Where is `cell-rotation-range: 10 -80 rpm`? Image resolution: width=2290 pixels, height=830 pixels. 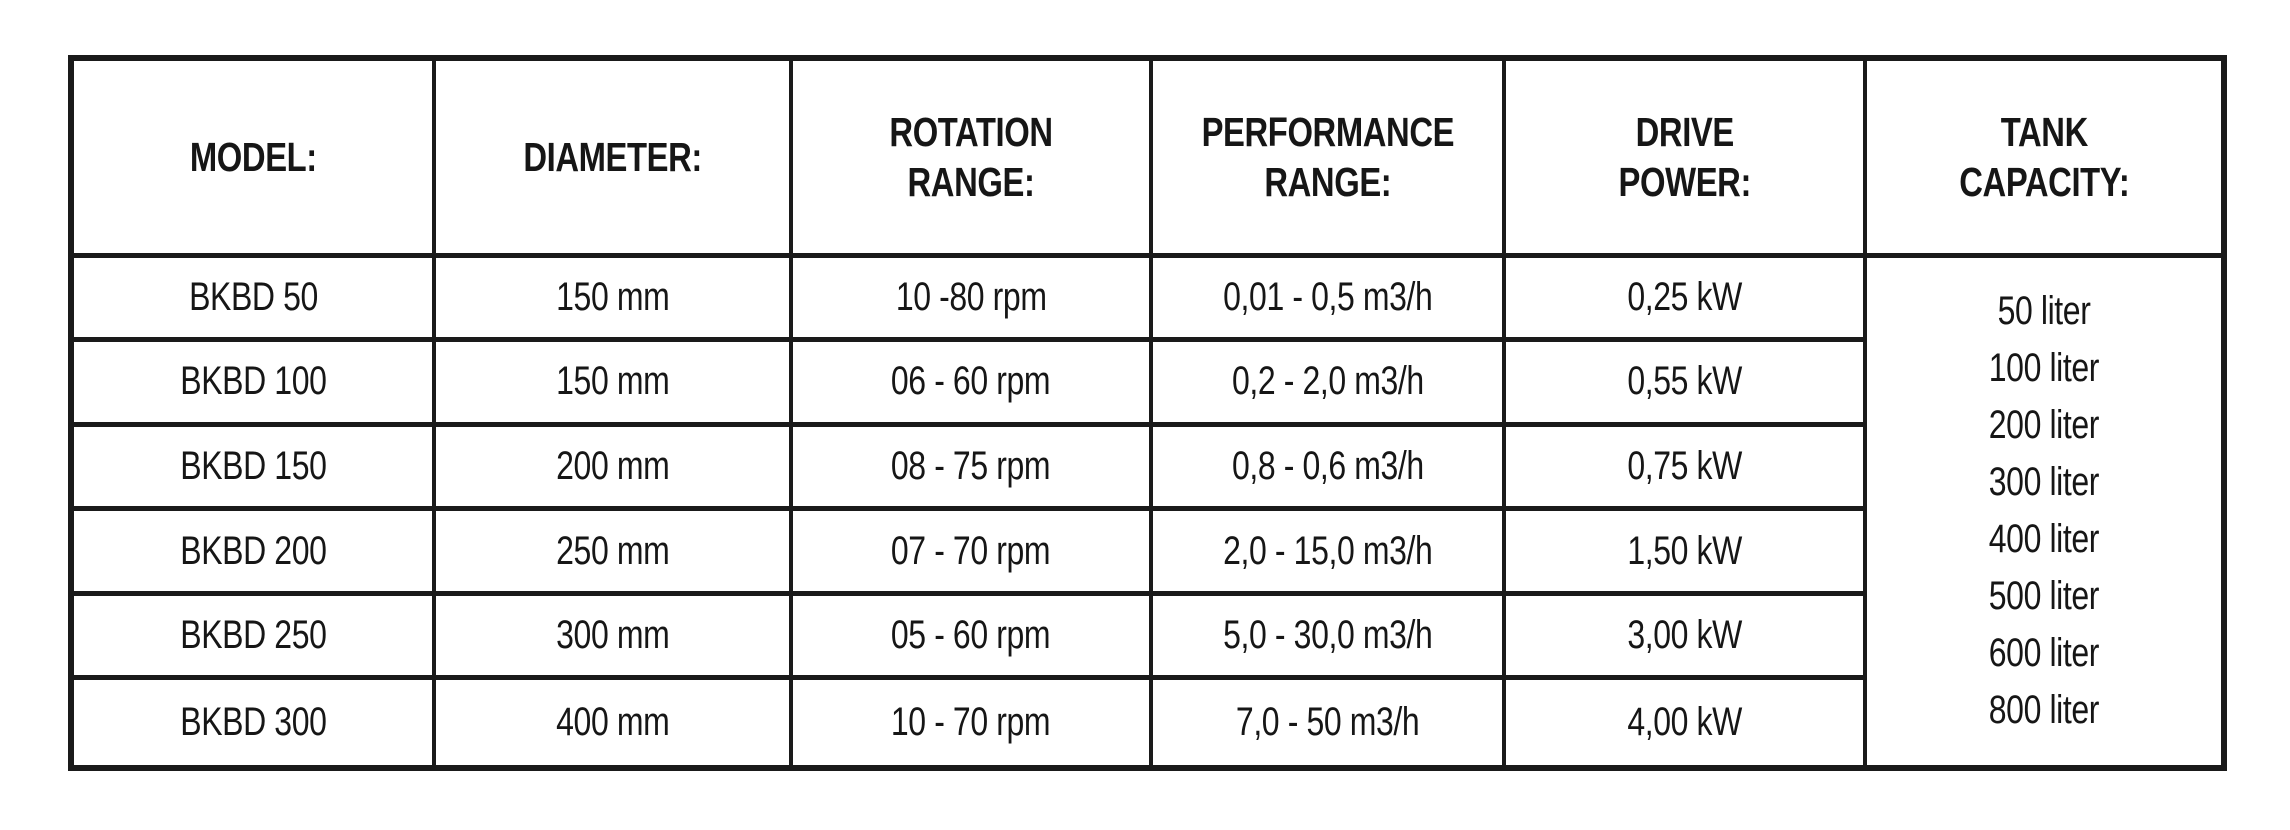
cell-rotation-range: 10 -80 rpm is located at coordinates (972, 300).